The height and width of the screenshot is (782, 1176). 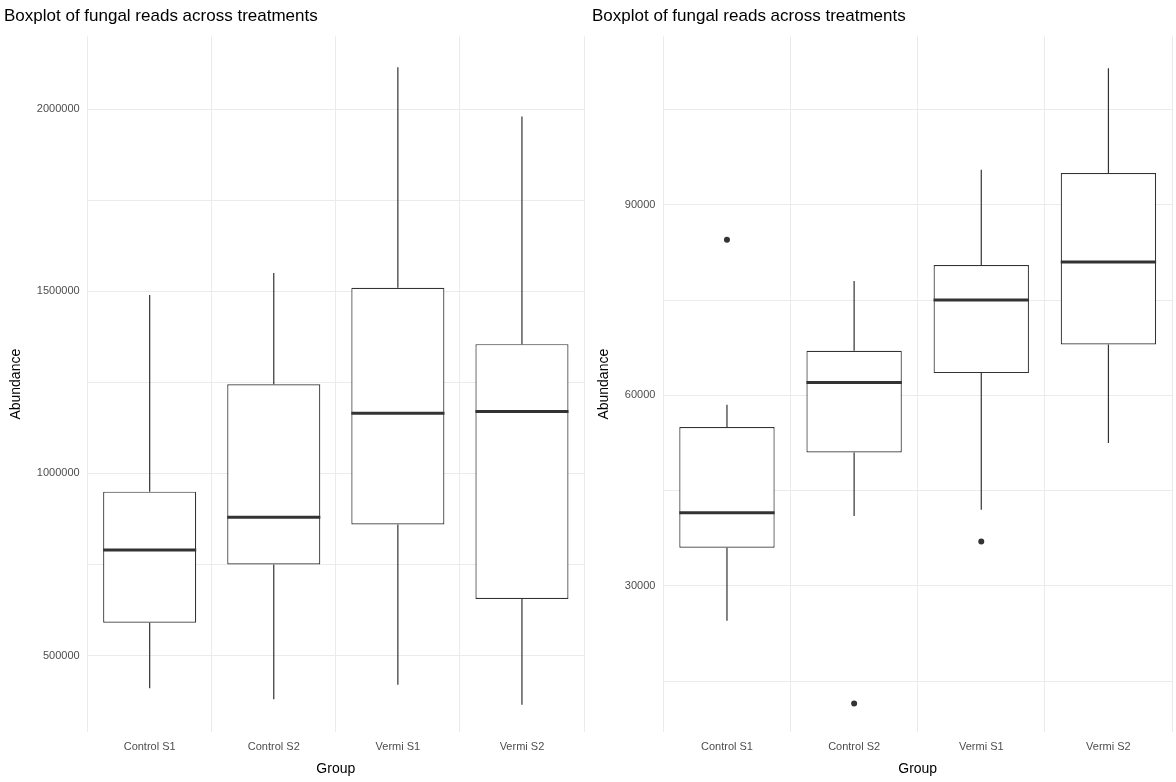 What do you see at coordinates (640, 394) in the screenshot?
I see `y-tick-label: 60000` at bounding box center [640, 394].